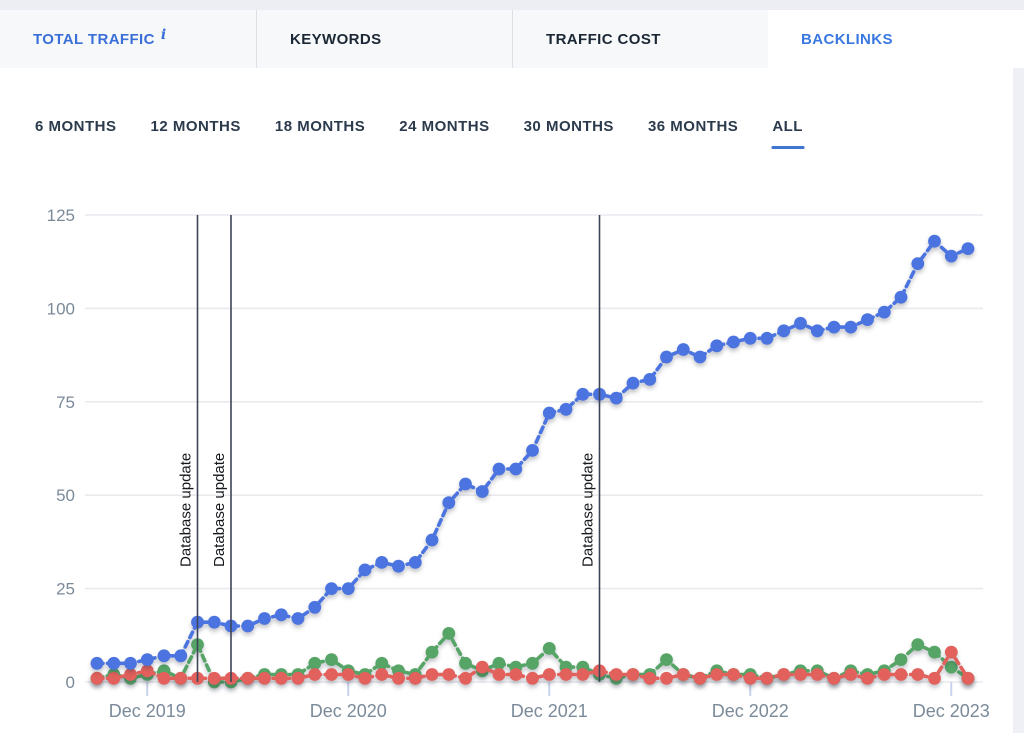 Image resolution: width=1024 pixels, height=733 pixels. I want to click on tab-keywords: KEYWORDS, so click(384, 39).